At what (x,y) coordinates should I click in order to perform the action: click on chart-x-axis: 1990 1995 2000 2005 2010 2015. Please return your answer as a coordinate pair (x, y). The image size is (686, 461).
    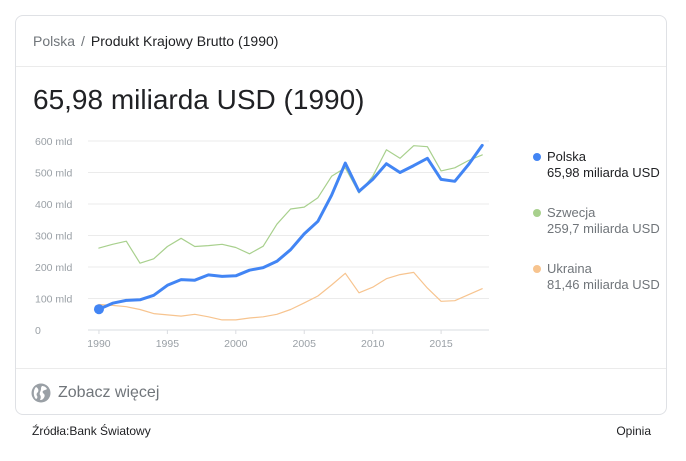
    Looking at the image, I should click on (288, 339).